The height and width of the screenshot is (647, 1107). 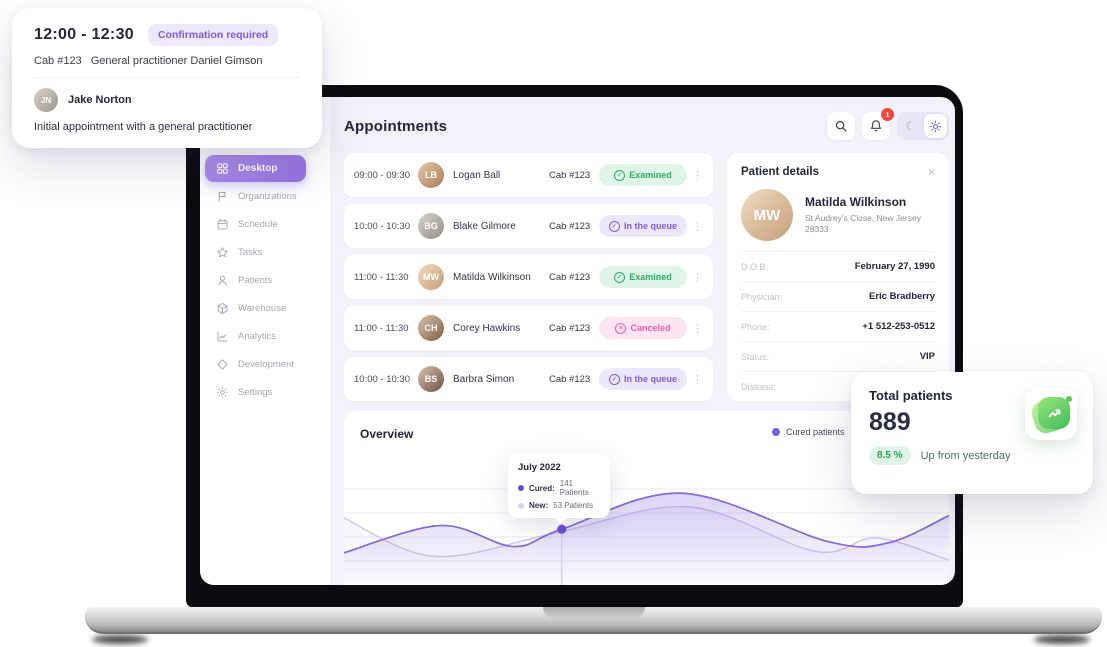 What do you see at coordinates (898, 326) in the screenshot?
I see `field-value: +1 512-253-0512` at bounding box center [898, 326].